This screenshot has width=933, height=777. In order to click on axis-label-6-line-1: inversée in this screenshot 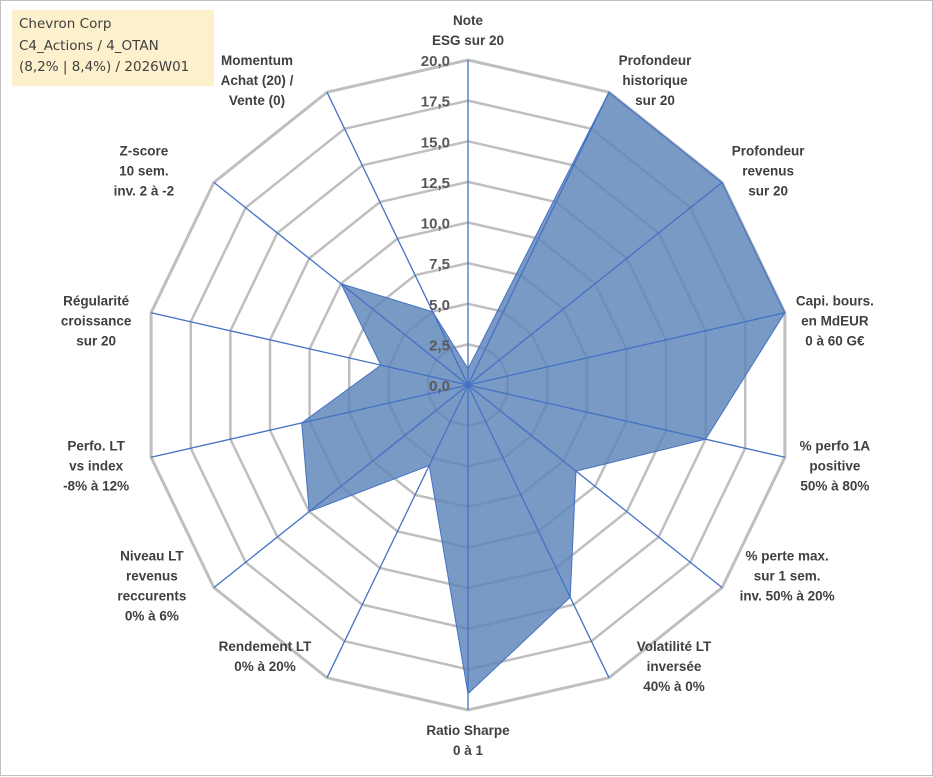, I will do `click(674, 666)`.